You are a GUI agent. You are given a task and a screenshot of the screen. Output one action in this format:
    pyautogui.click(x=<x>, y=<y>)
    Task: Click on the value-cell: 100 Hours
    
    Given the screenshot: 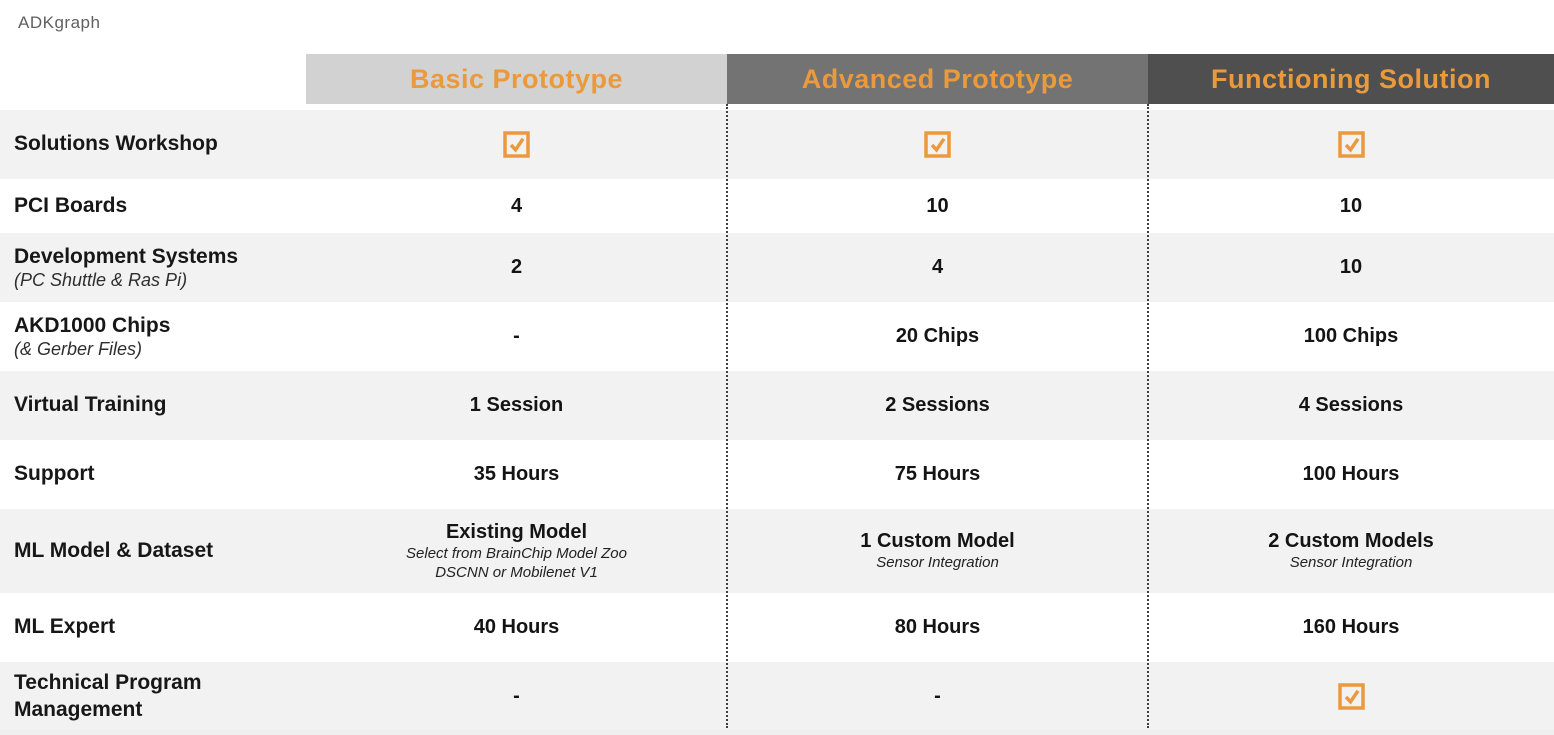 What is the action you would take?
    pyautogui.click(x=1351, y=474)
    